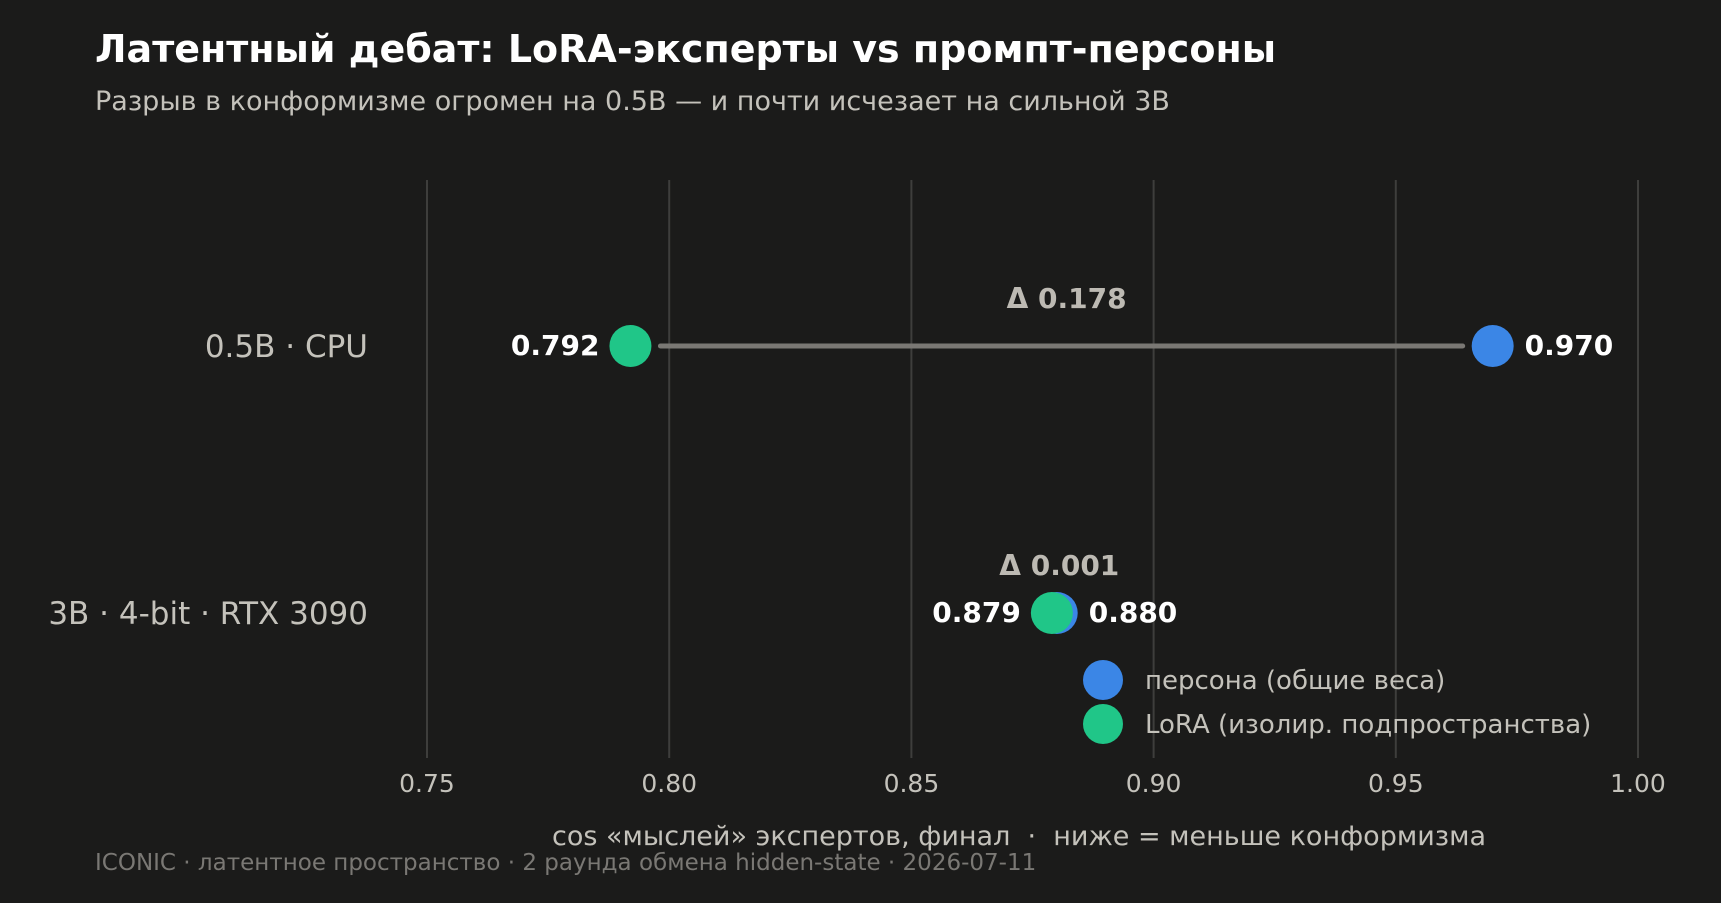 The width and height of the screenshot is (1721, 903). I want to click on legend-label: LoRA (изолир. подпространства), so click(1368, 725).